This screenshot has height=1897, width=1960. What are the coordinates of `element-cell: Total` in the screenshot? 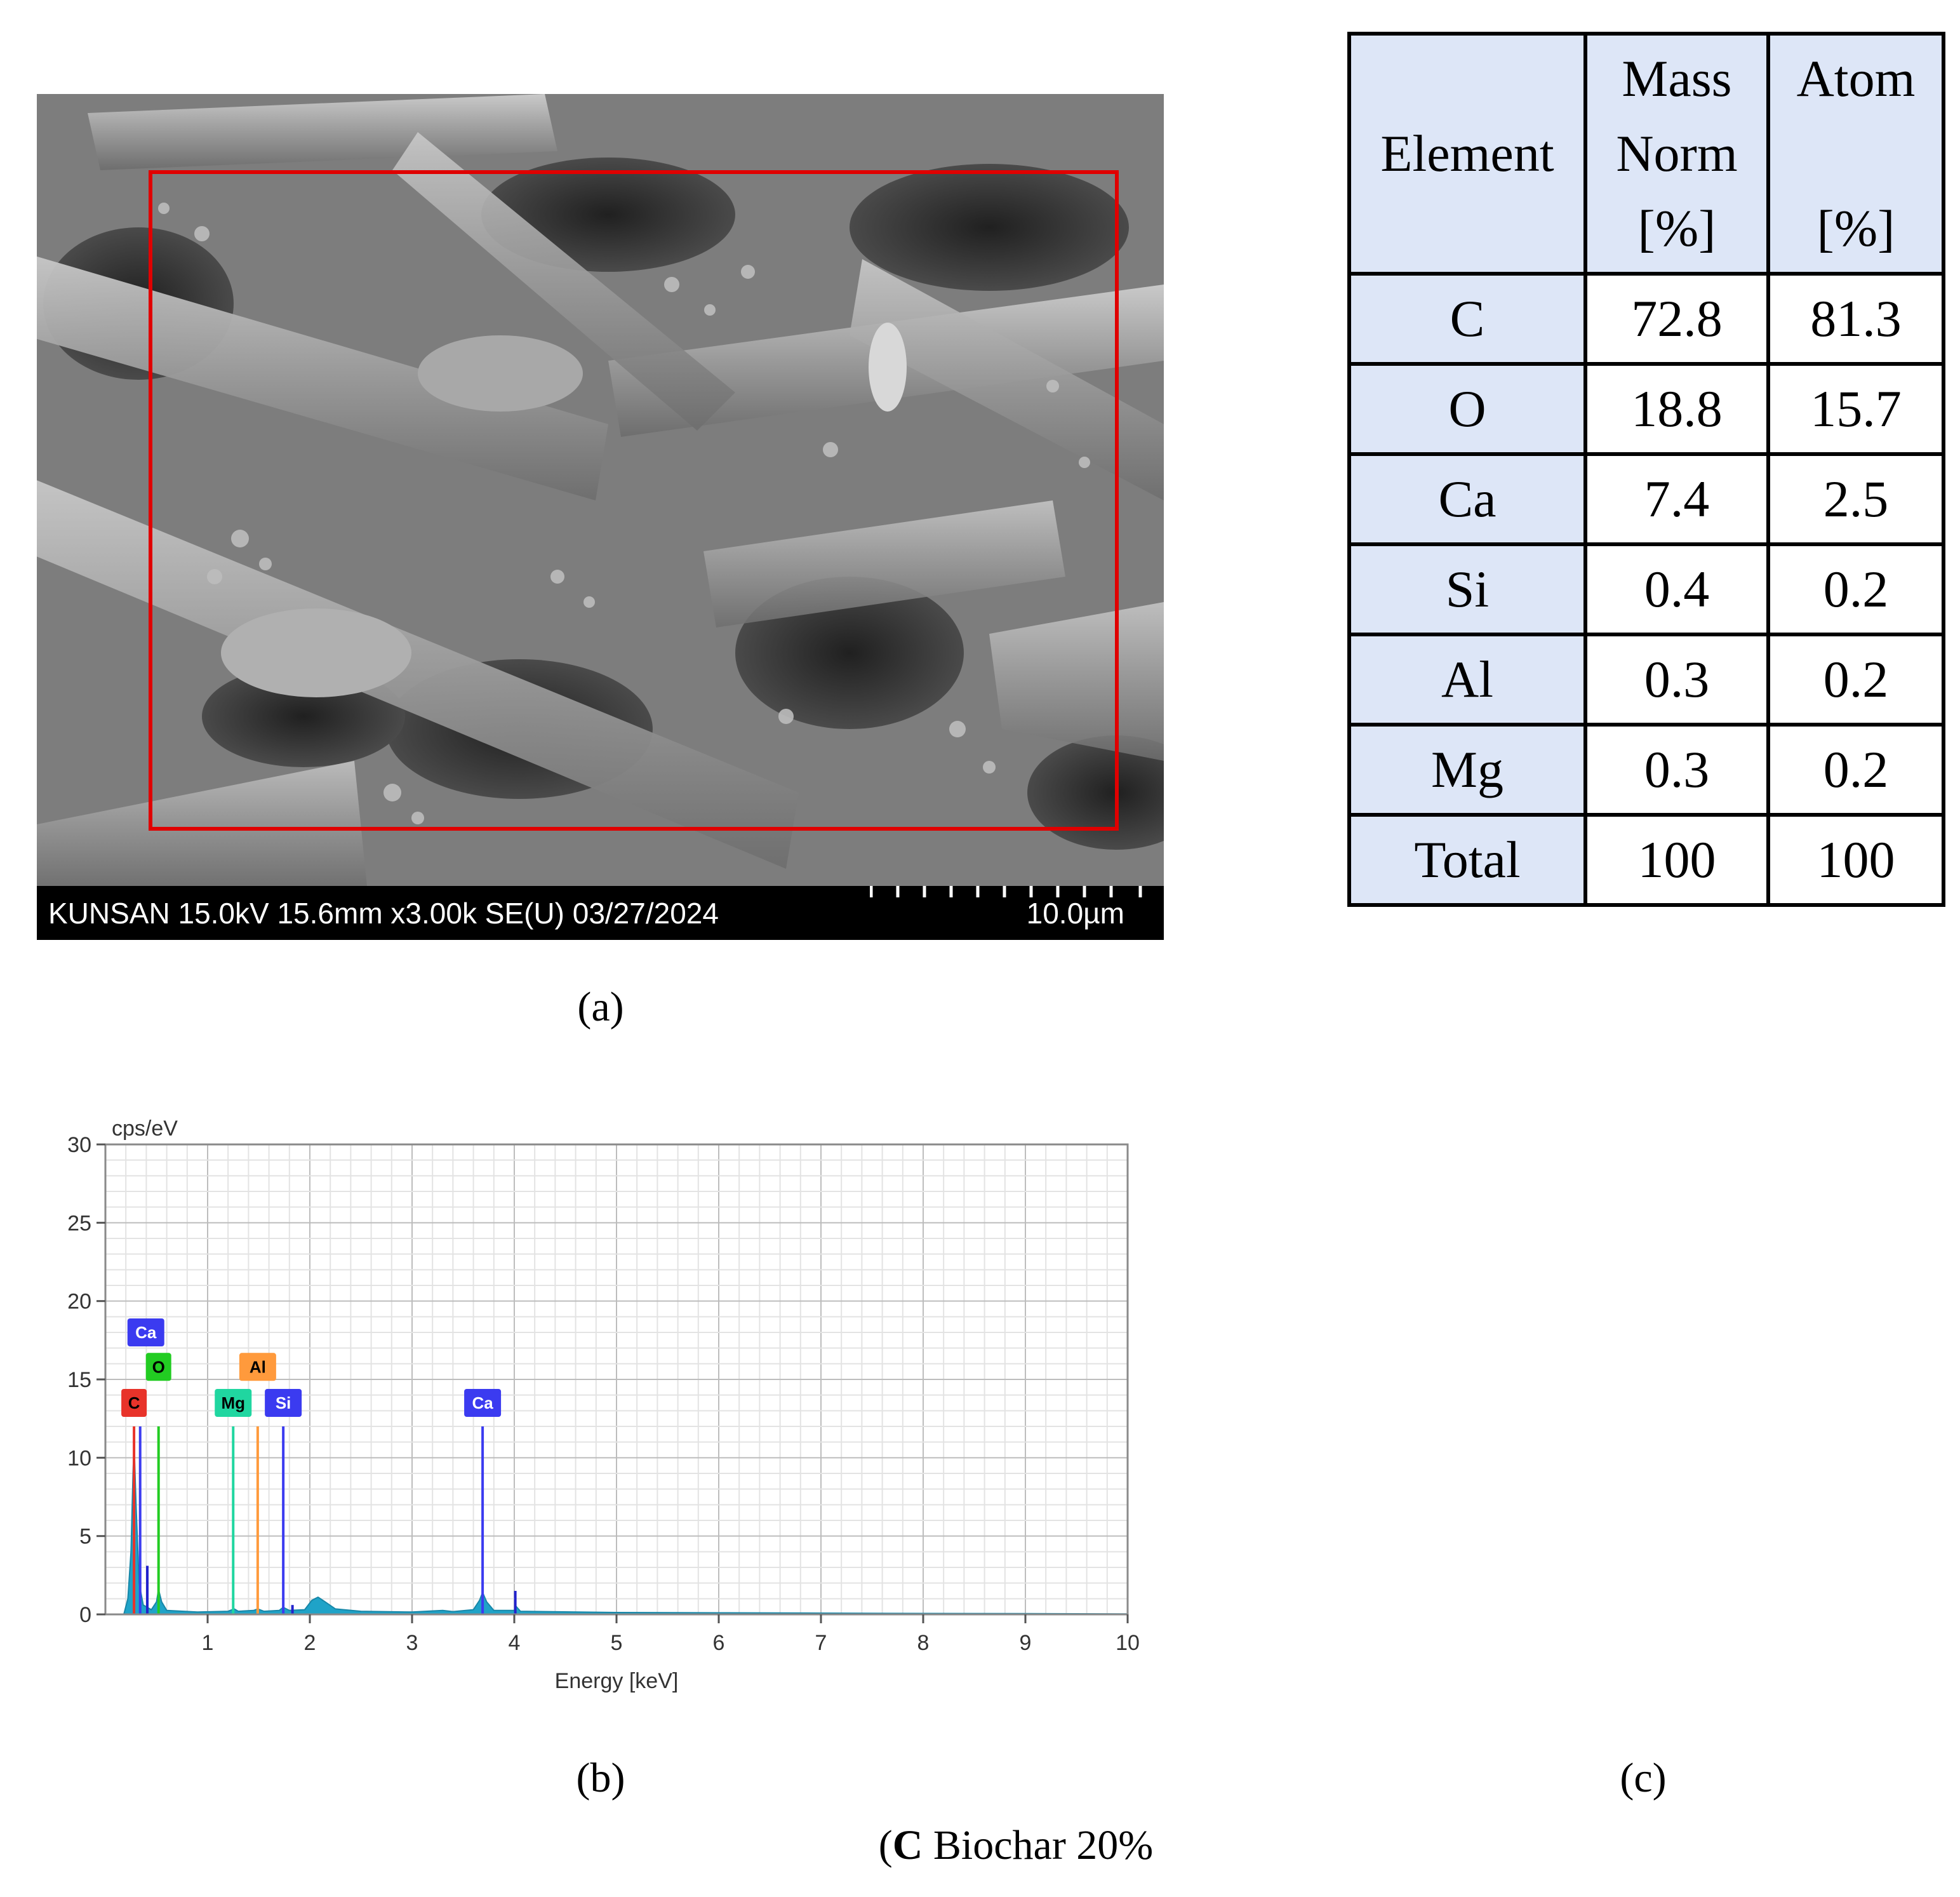 It's located at (1467, 860).